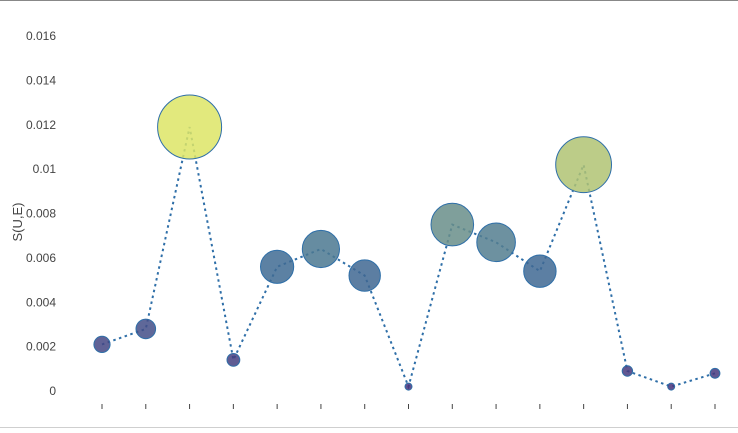 The height and width of the screenshot is (433, 738). Describe the element at coordinates (41, 258) in the screenshot. I see `y-tick-label: 0.006` at that location.